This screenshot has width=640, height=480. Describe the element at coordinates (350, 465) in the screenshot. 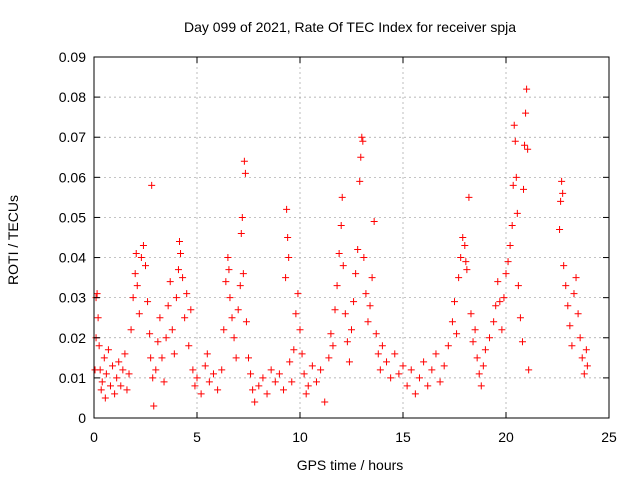

I see `x-axis-label: GPS time / hours` at that location.